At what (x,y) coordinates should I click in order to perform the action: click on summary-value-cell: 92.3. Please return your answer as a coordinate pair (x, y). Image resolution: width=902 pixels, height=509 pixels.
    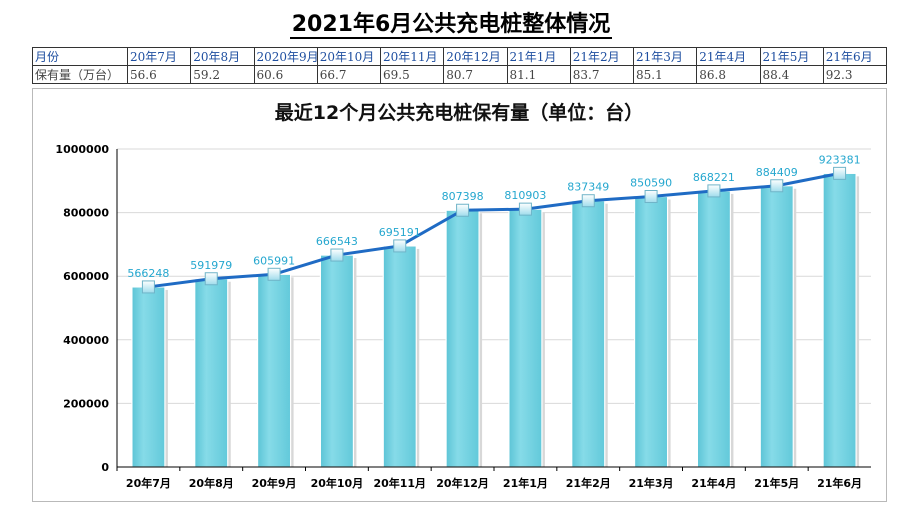
    Looking at the image, I should click on (855, 74).